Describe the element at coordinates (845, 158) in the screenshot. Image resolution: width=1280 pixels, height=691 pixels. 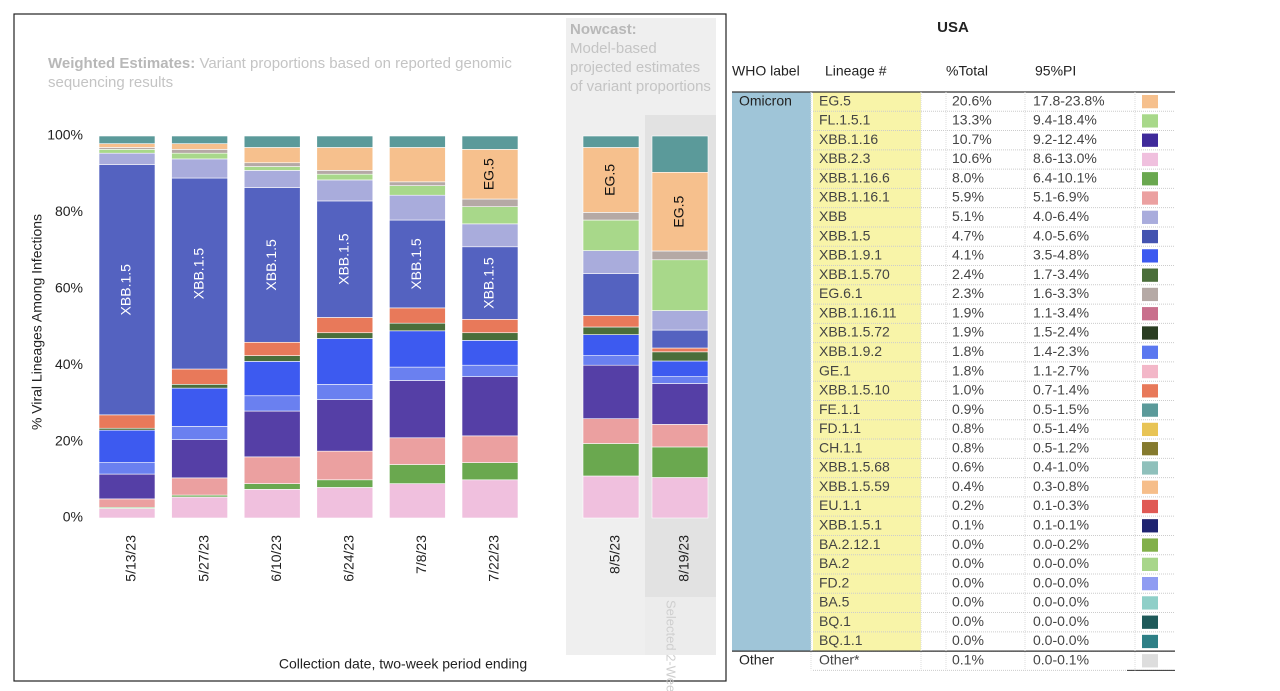
I see `lineage: XBB.2.3` at that location.